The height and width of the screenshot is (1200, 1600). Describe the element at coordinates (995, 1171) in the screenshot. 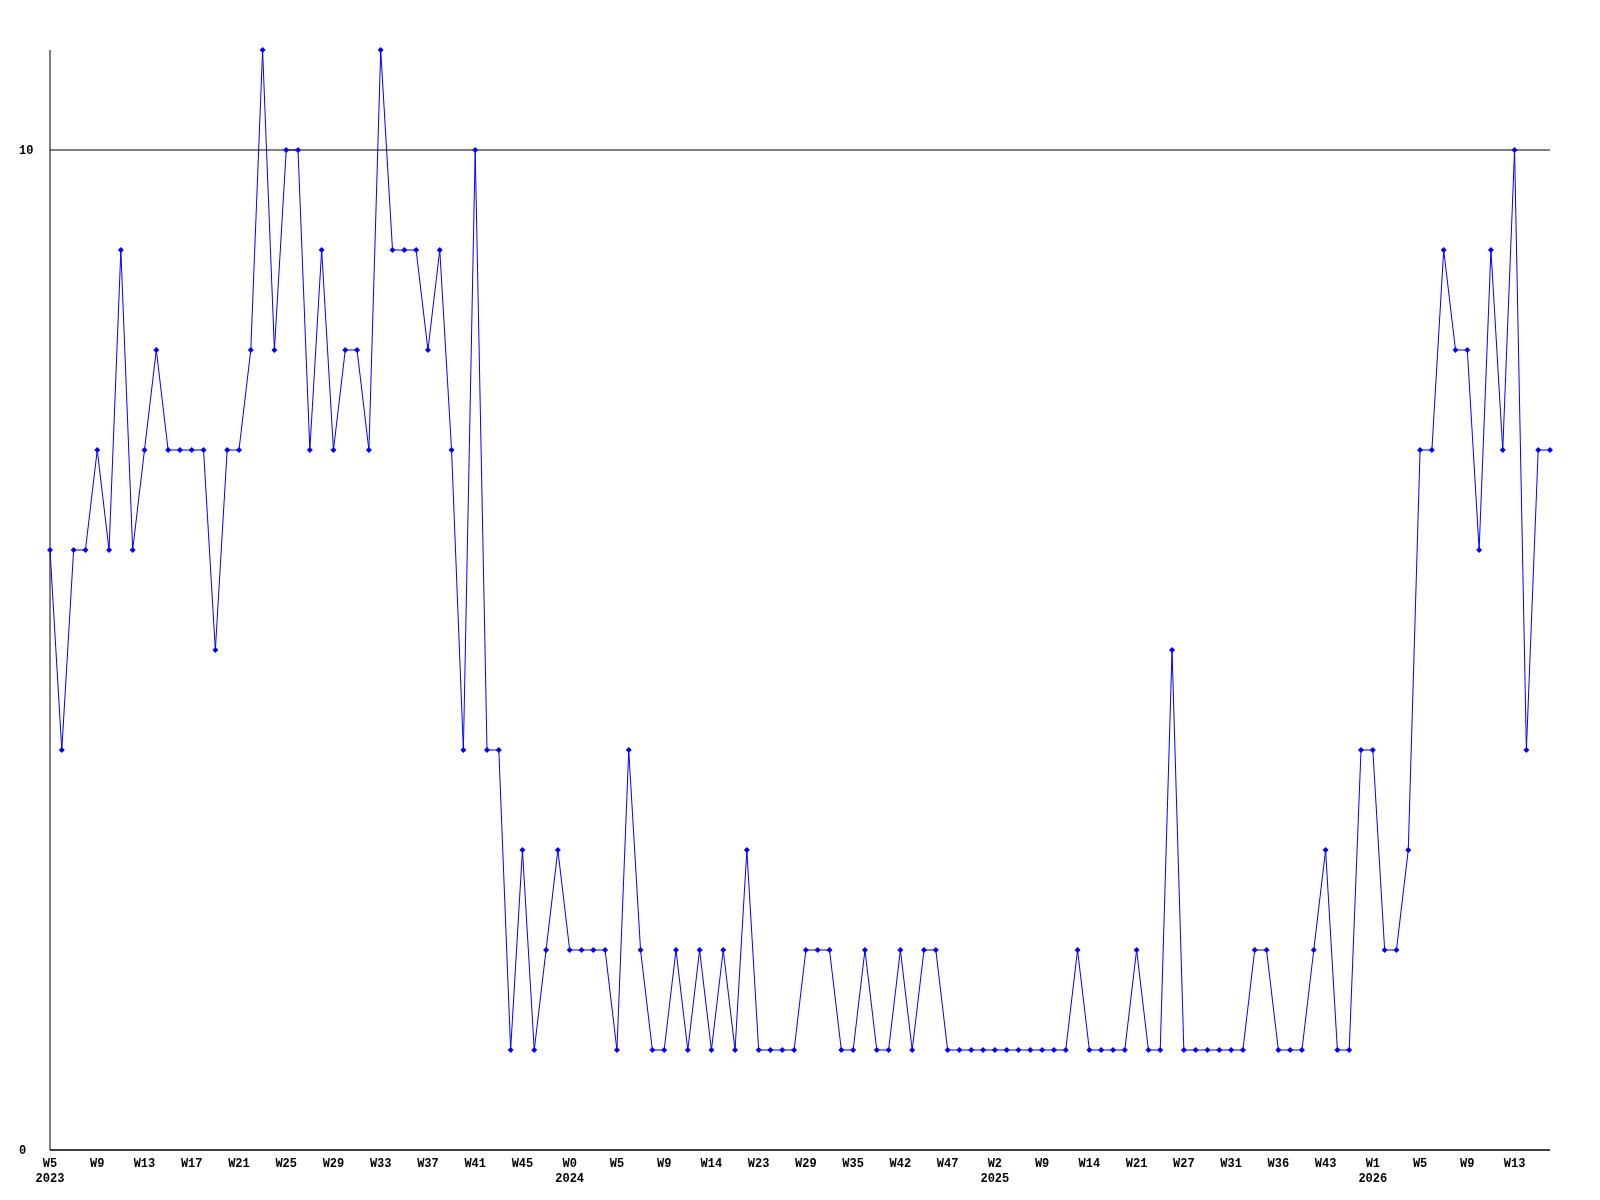

I see `x-tick-label: W2 2025` at that location.